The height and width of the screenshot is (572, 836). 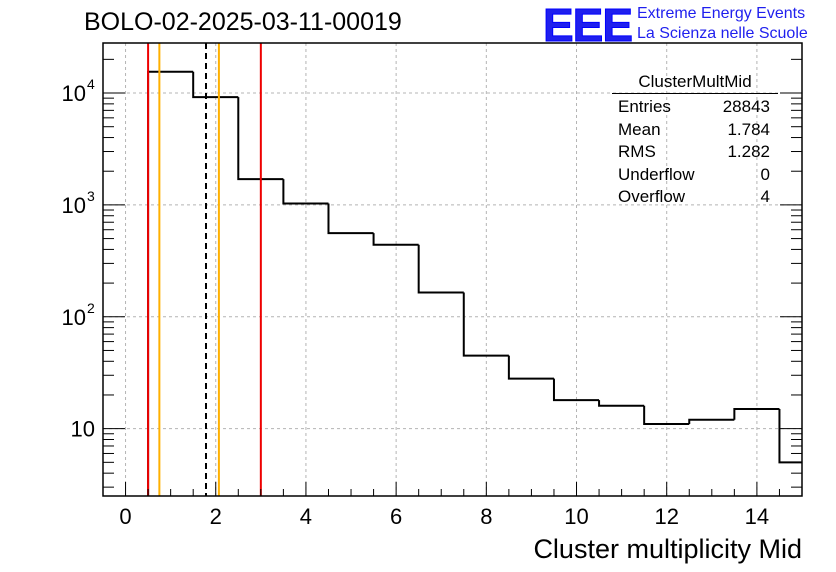 What do you see at coordinates (396, 516) in the screenshot?
I see `x-tick-label: 6` at bounding box center [396, 516].